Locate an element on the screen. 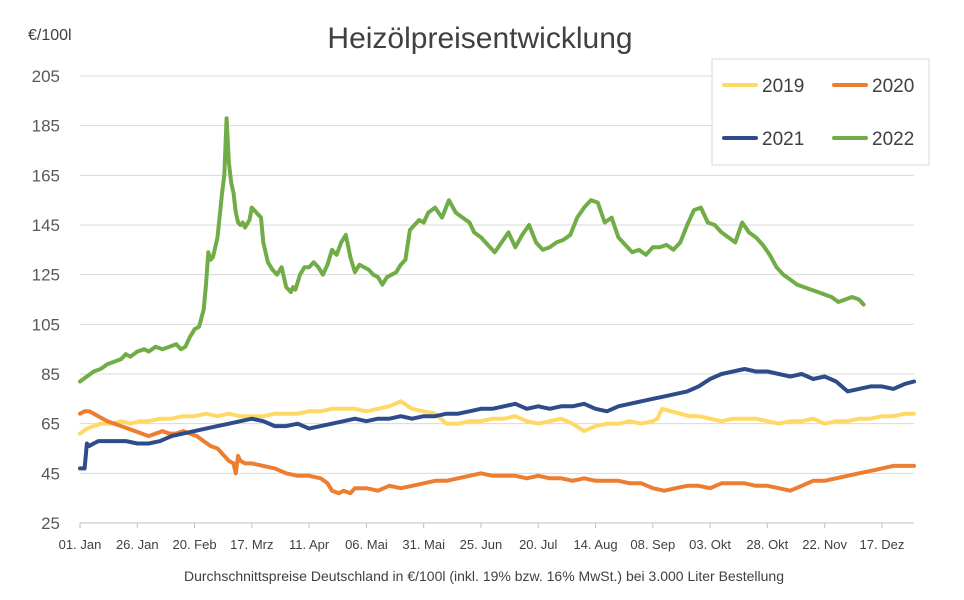 The image size is (964, 600). y-tick-label: 145 is located at coordinates (46, 225).